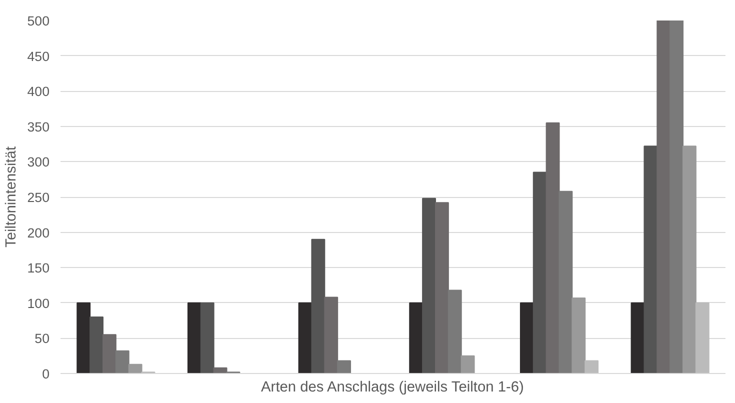 The image size is (735, 403). I want to click on y-tick-label: 350, so click(38, 126).